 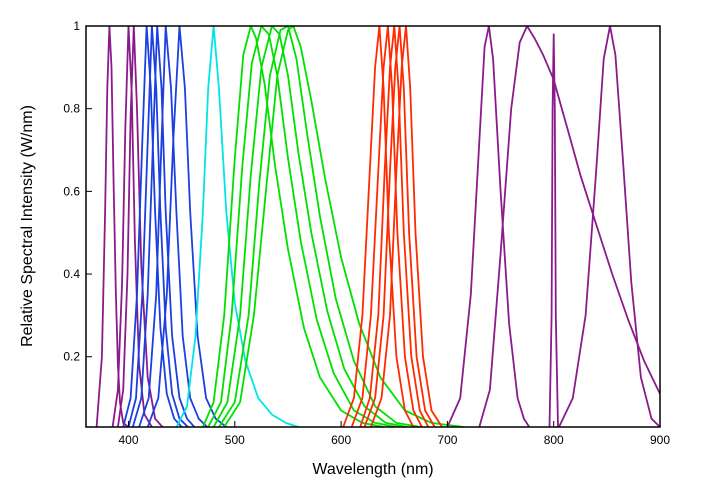 I want to click on x-tick-label: 400, so click(x=129, y=440).